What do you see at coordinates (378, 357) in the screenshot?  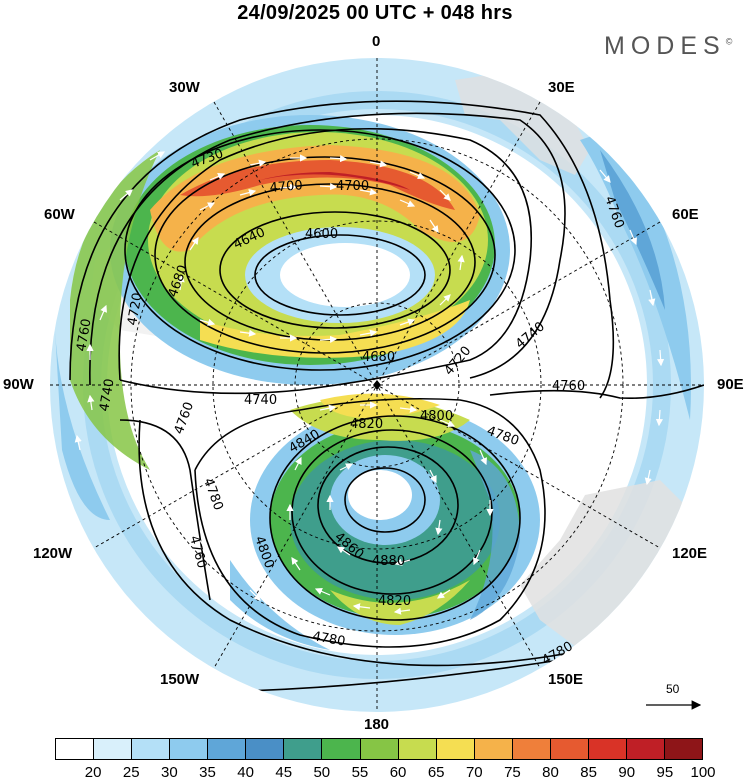 I see `contour-label: 4680` at bounding box center [378, 357].